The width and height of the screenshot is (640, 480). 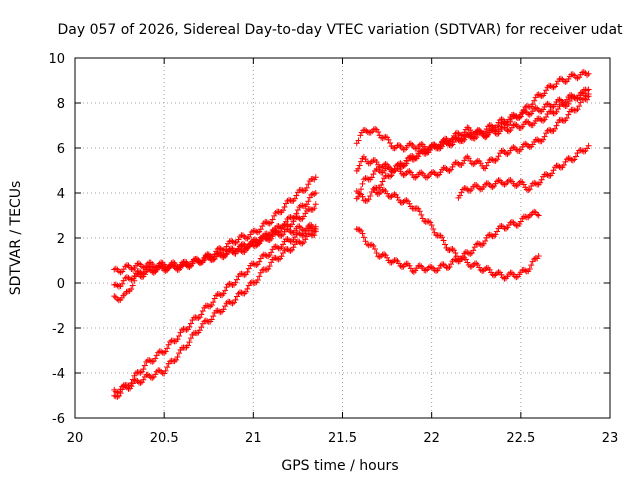 What do you see at coordinates (58, 329) in the screenshot?
I see `y-tick-label: -2` at bounding box center [58, 329].